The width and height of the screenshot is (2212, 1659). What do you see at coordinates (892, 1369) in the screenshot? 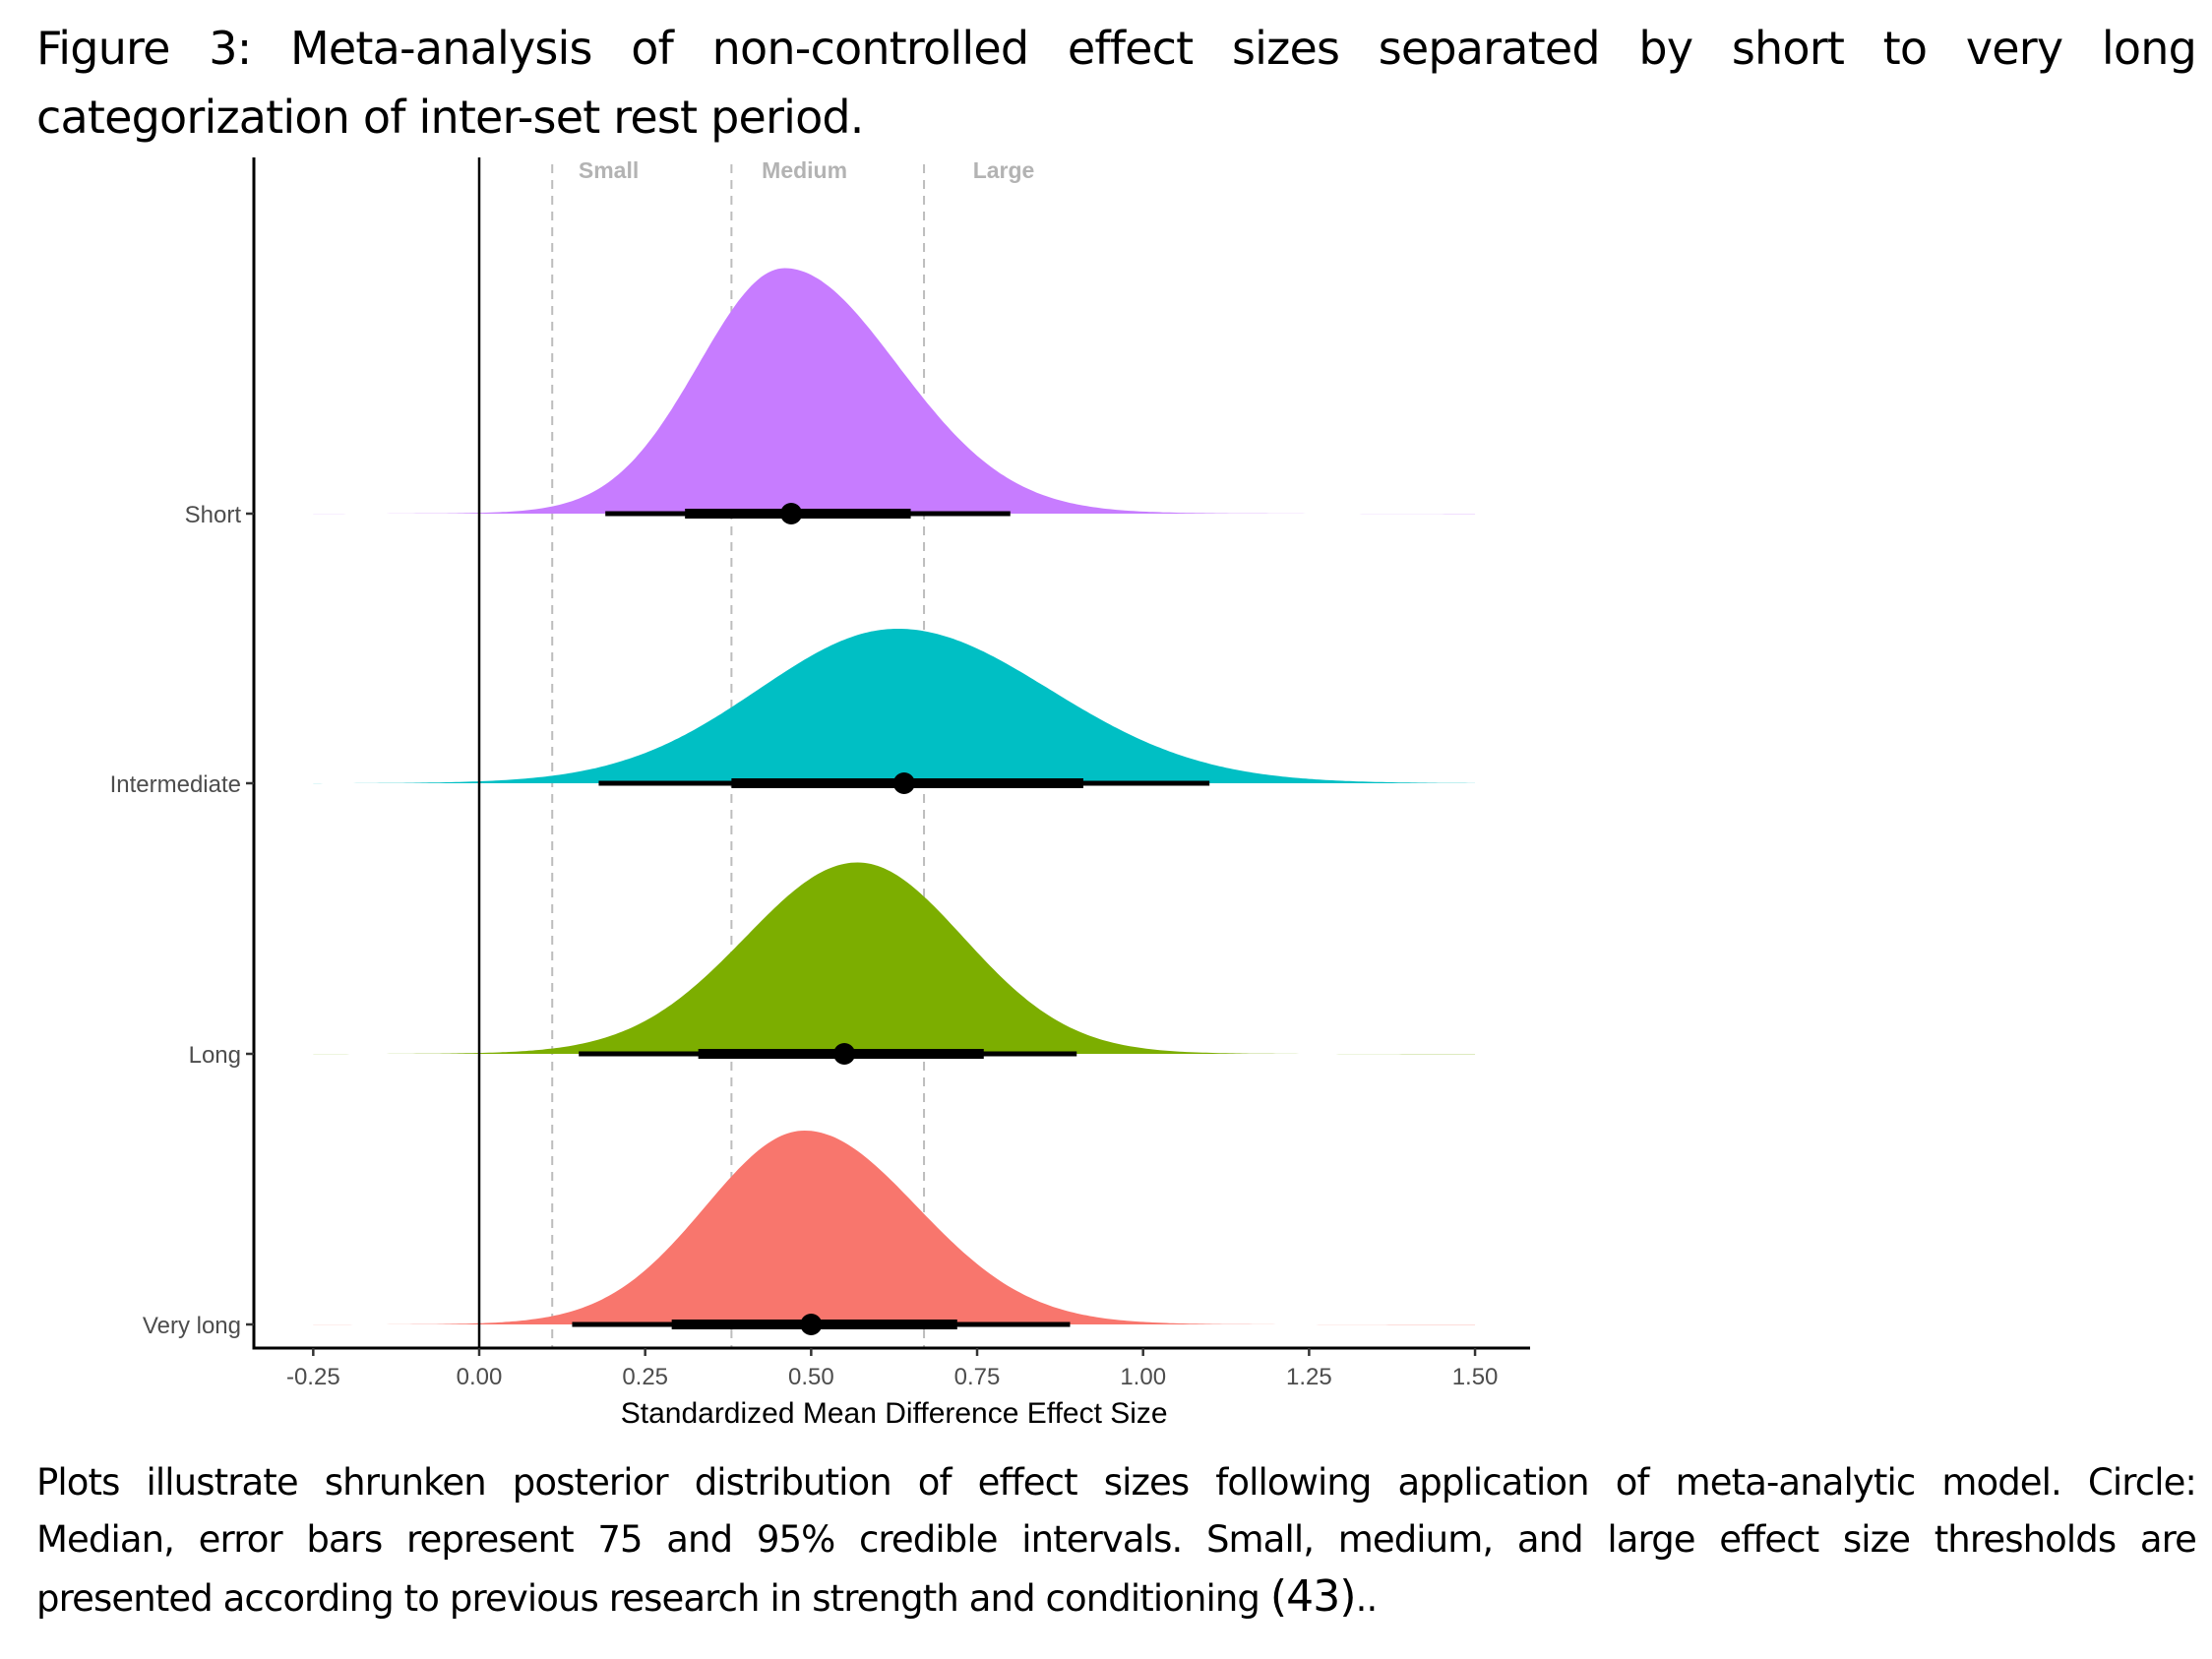
I see `x-axis-ticks: -0.25 0.00 0.25 0.50 0.75 1.00 1.25 1.50` at bounding box center [892, 1369].